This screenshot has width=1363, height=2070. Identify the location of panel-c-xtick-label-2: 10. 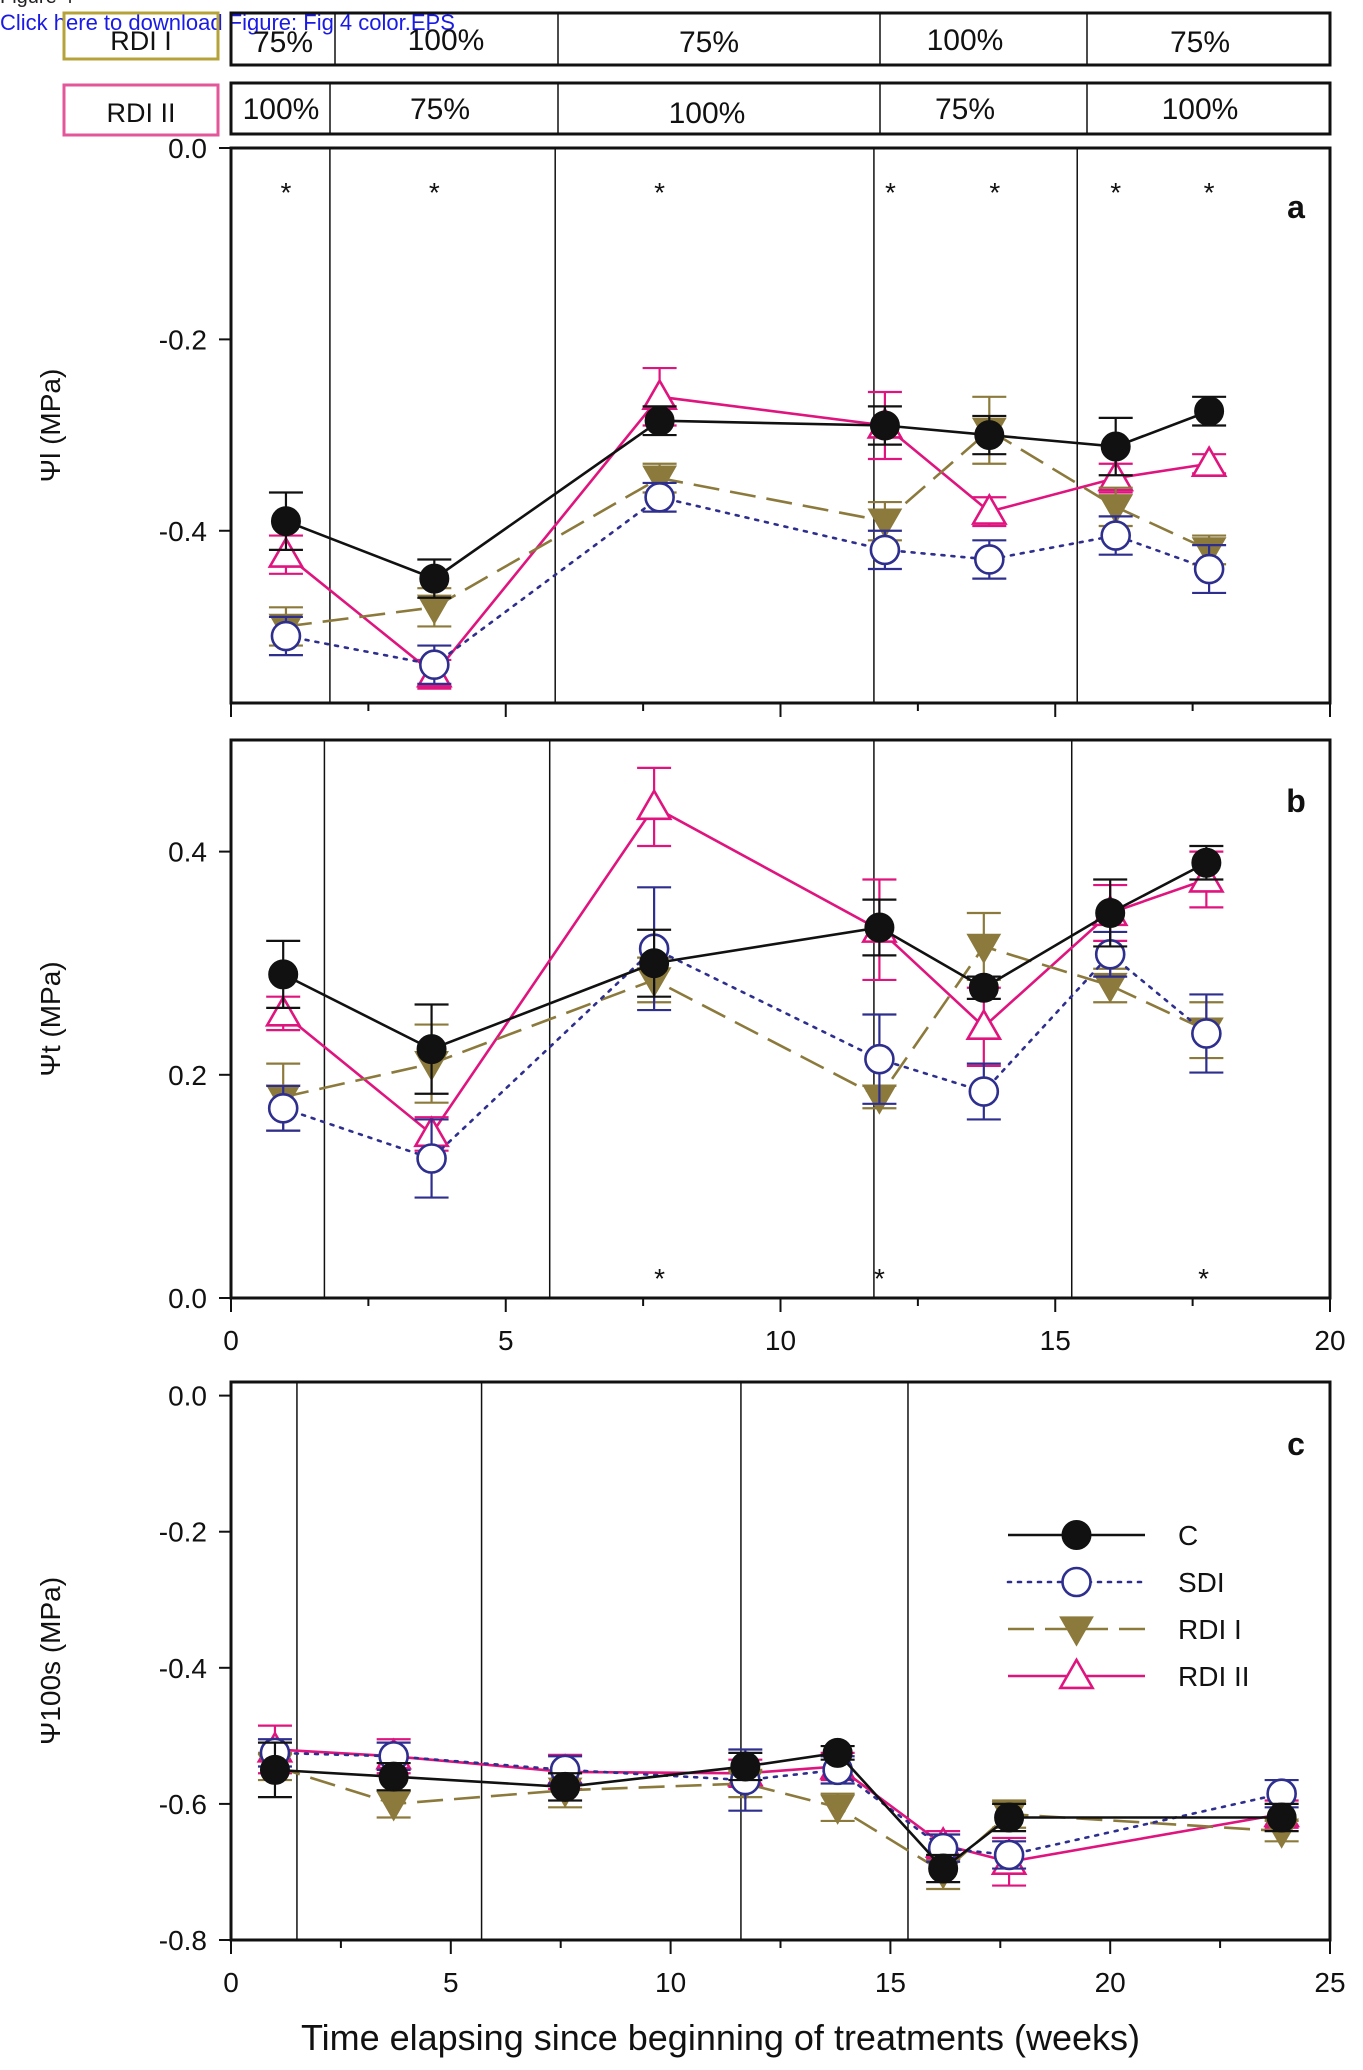
(670, 1982).